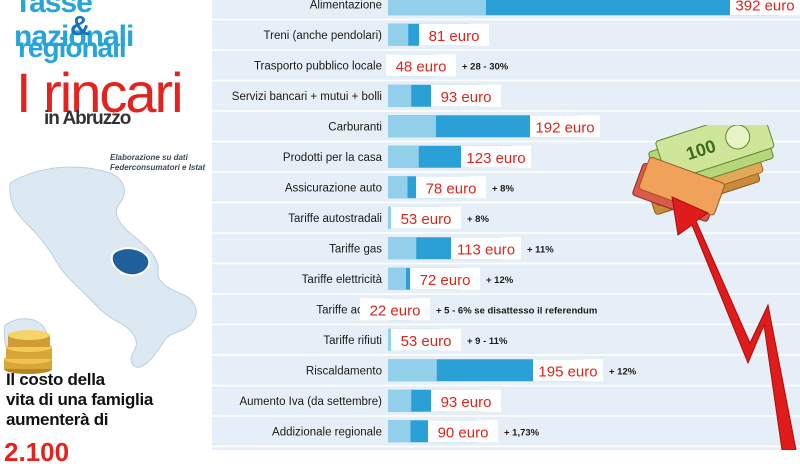  Describe the element at coordinates (310, 402) in the screenshot. I see `category-label: Aumento Iva (da settembre)` at that location.